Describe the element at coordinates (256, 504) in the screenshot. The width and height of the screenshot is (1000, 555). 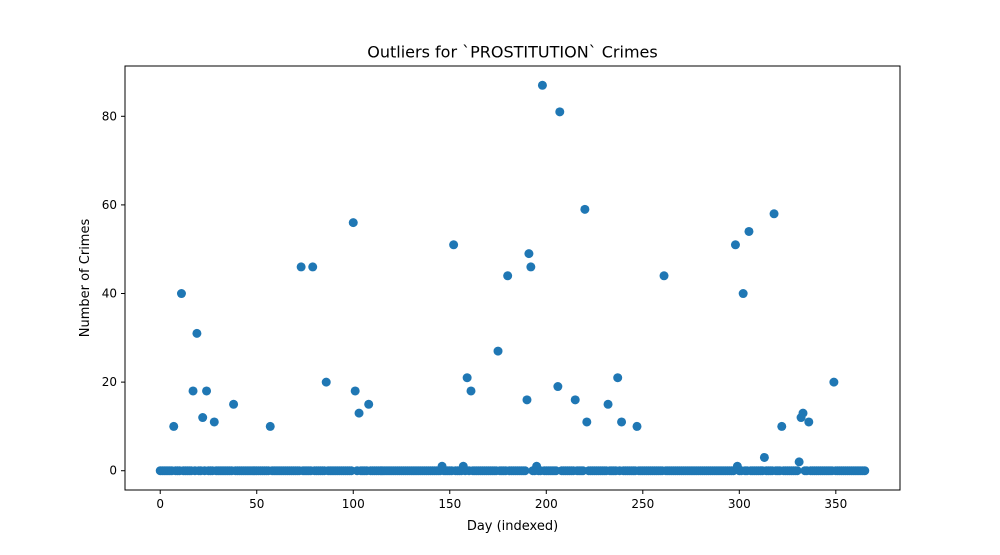
I see `x-tick-label: 50` at that location.